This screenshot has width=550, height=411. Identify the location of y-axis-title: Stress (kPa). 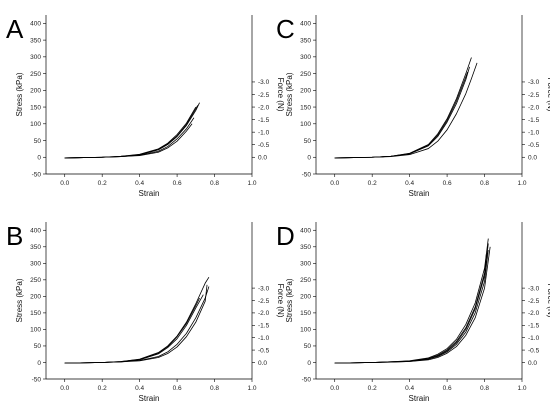
(19, 300).